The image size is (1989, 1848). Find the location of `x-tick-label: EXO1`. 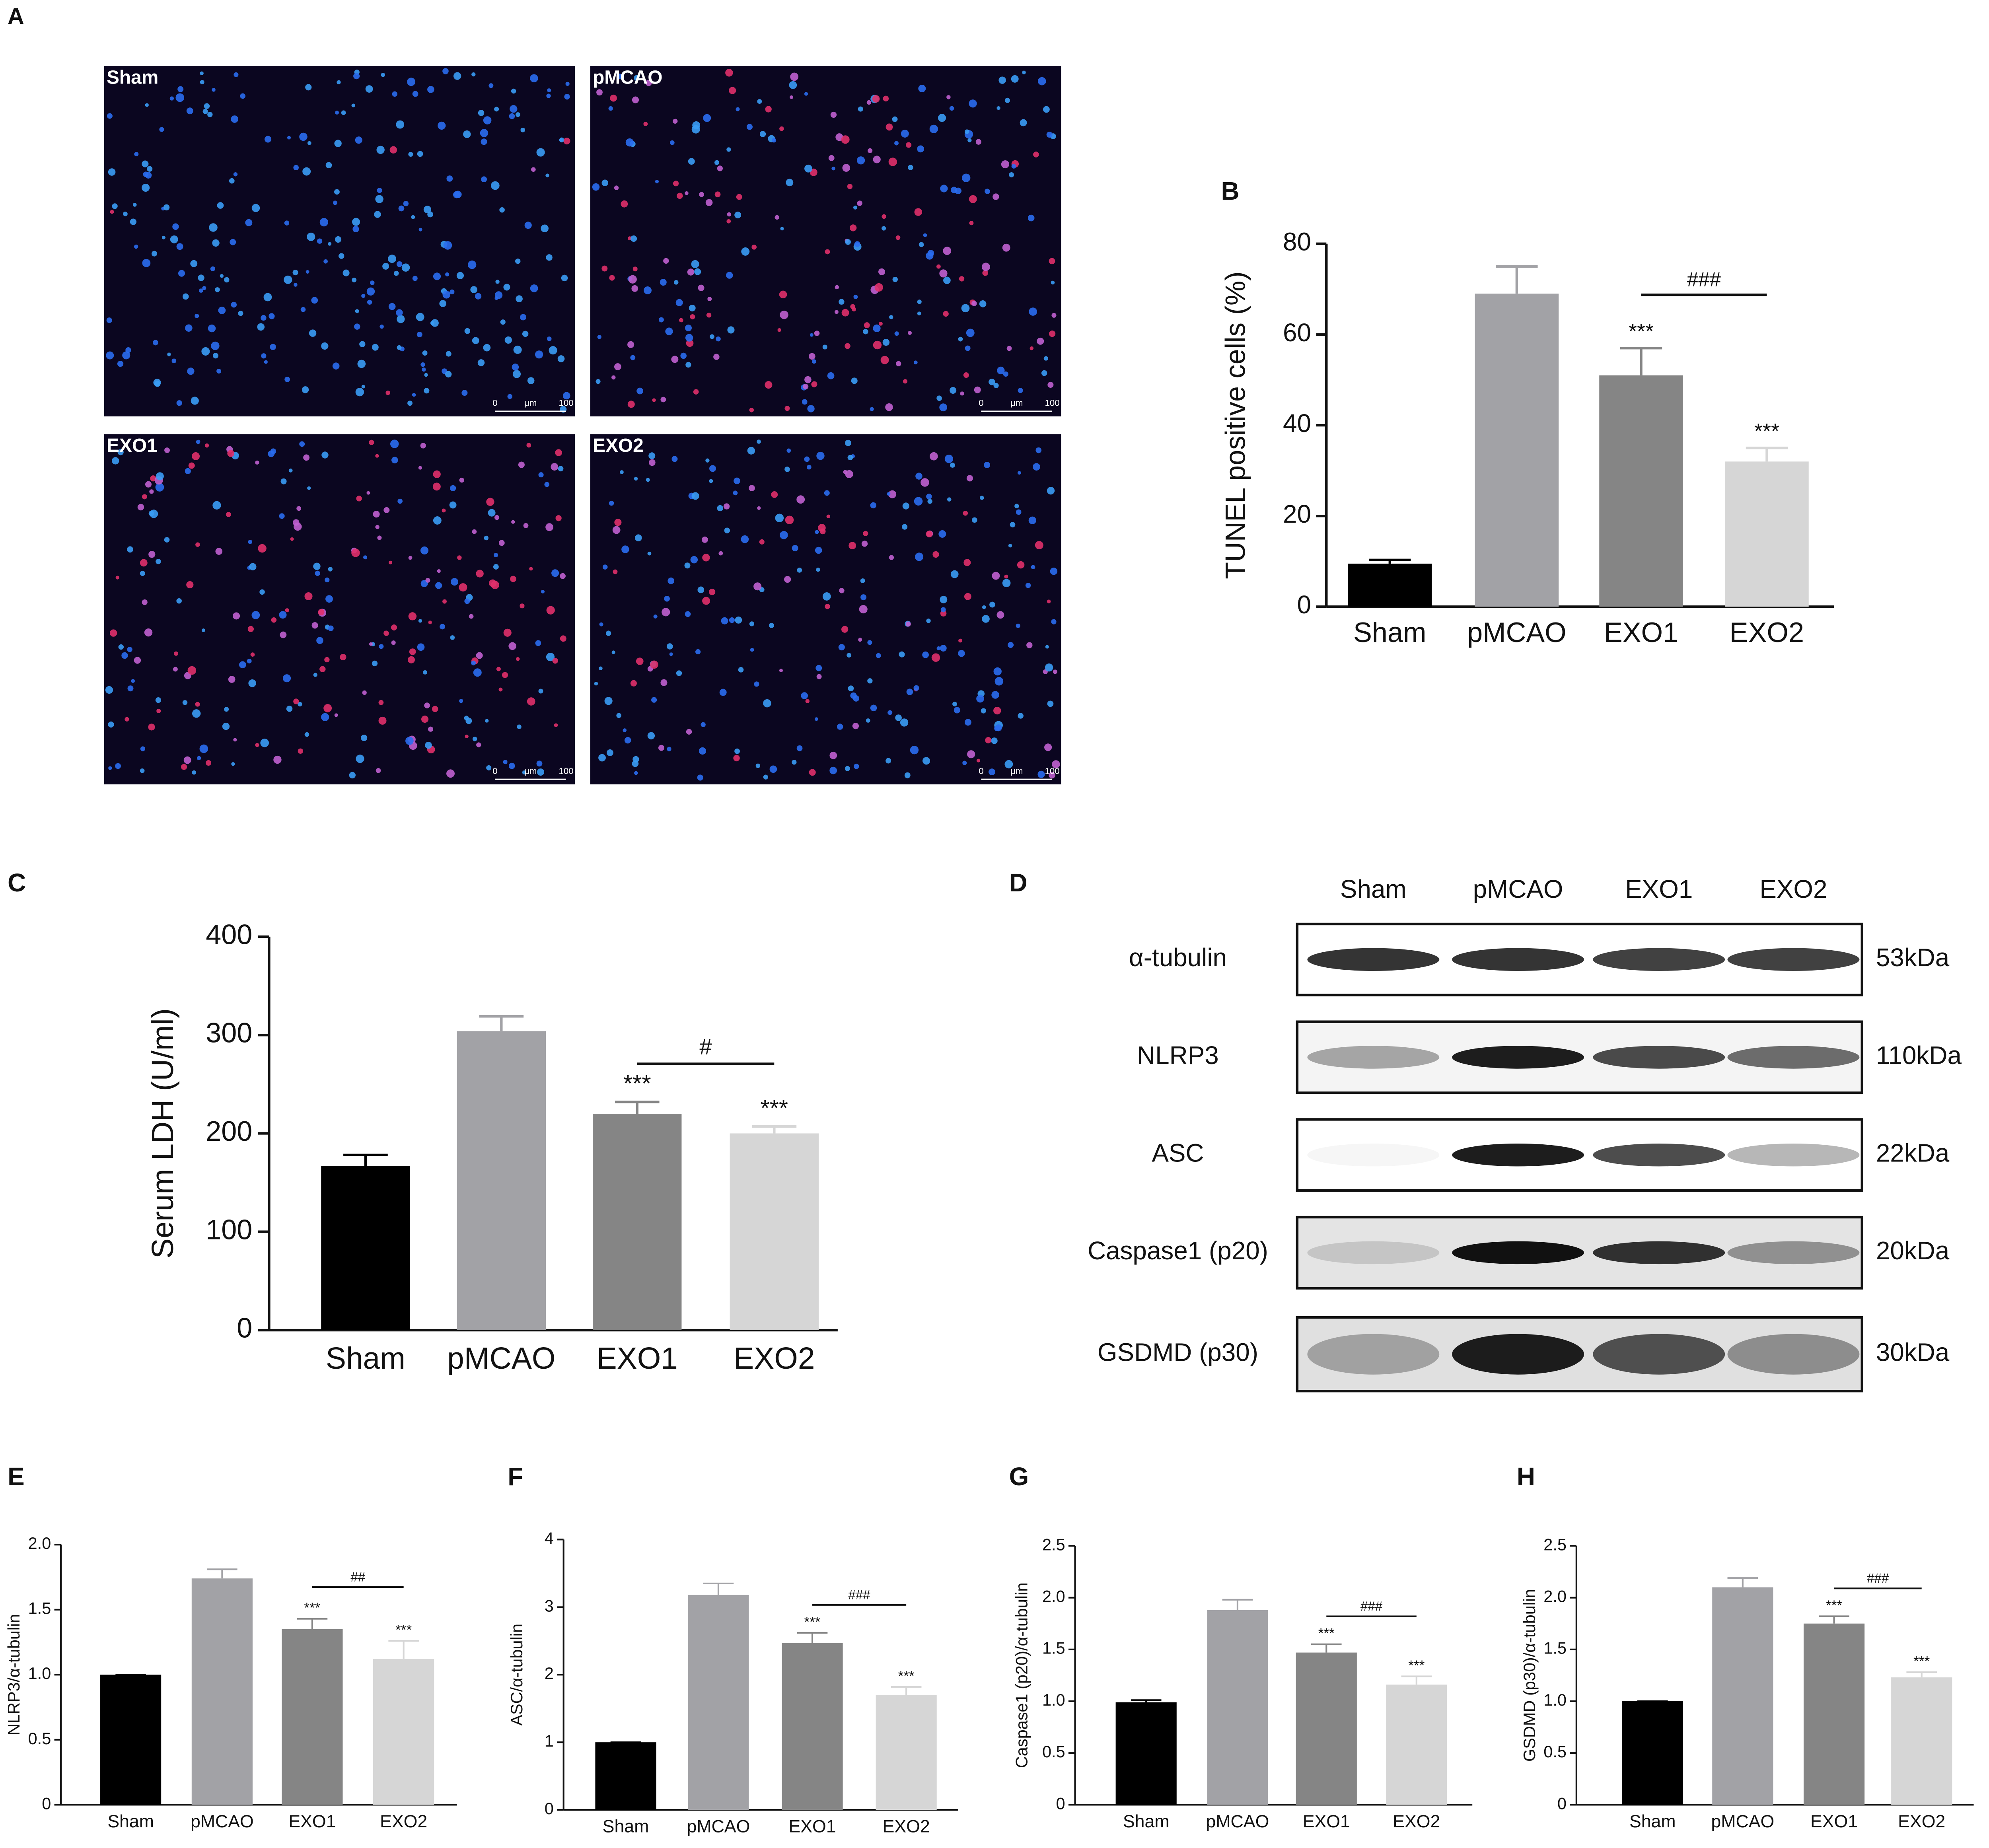

x-tick-label: EXO1 is located at coordinates (1834, 1821).